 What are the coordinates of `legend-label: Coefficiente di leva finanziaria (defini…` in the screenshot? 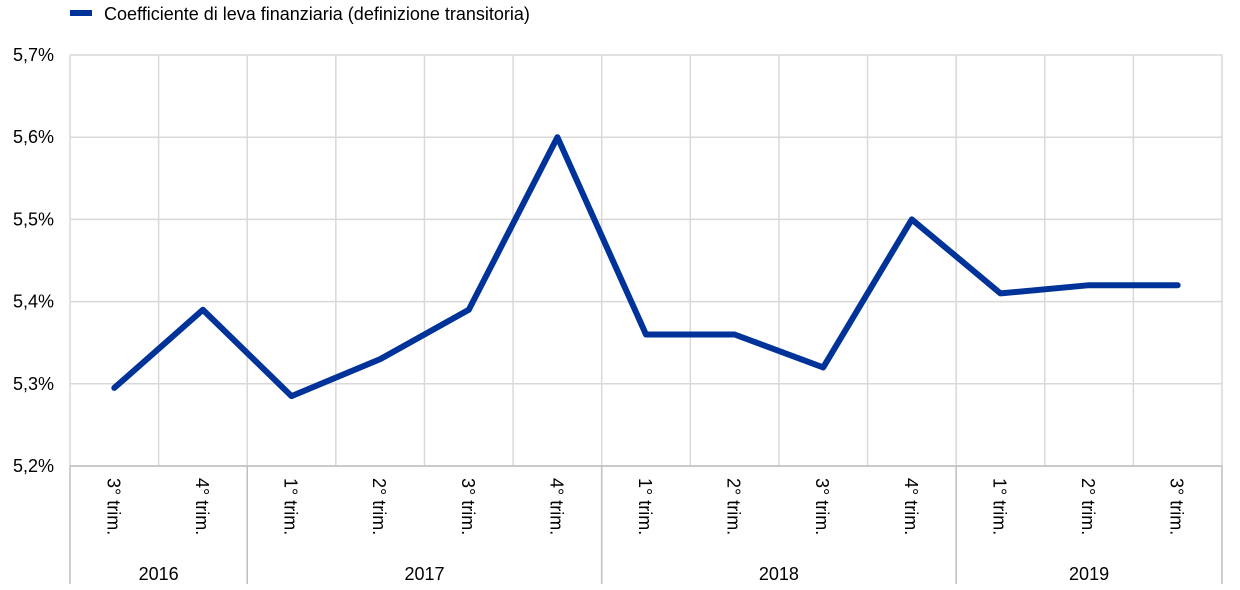 It's located at (317, 14).